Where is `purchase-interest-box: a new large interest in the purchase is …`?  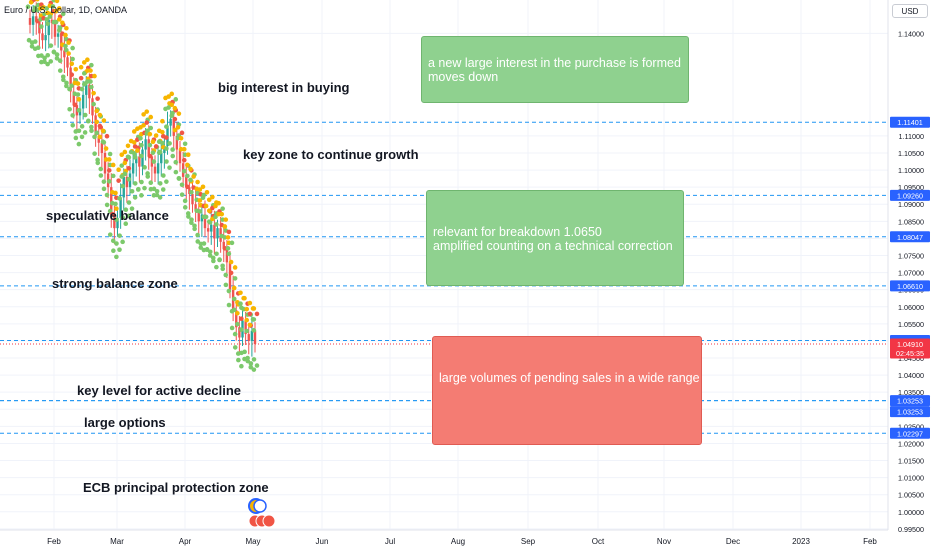 purchase-interest-box: a new large interest in the purchase is … is located at coordinates (555, 69).